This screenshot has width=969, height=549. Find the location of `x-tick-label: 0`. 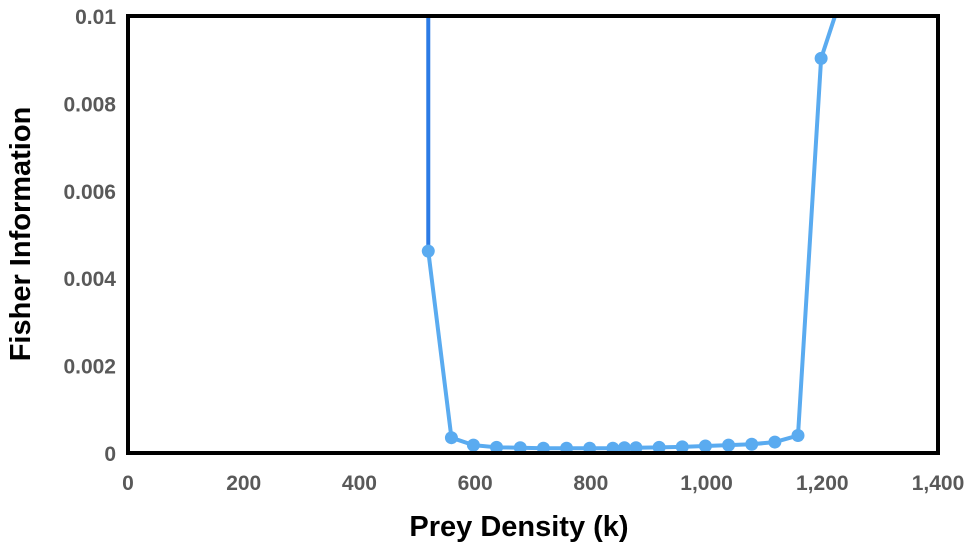

x-tick-label: 0 is located at coordinates (128, 483).